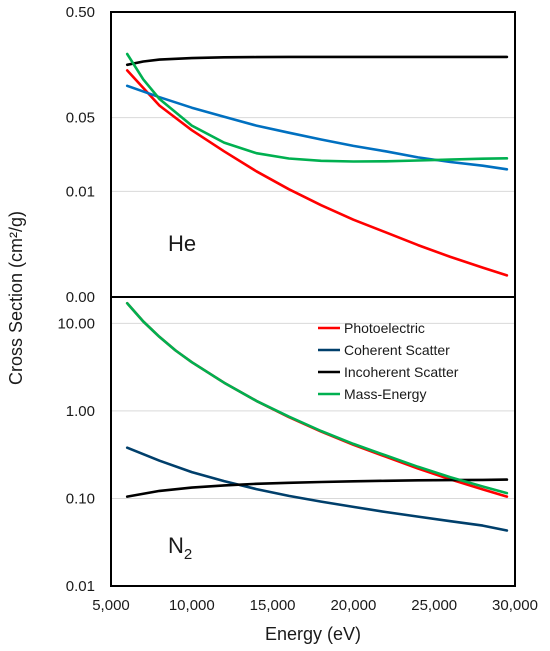 The height and width of the screenshot is (651, 550). What do you see at coordinates (76, 323) in the screenshot?
I see `y-tick-label: 10.00` at bounding box center [76, 323].